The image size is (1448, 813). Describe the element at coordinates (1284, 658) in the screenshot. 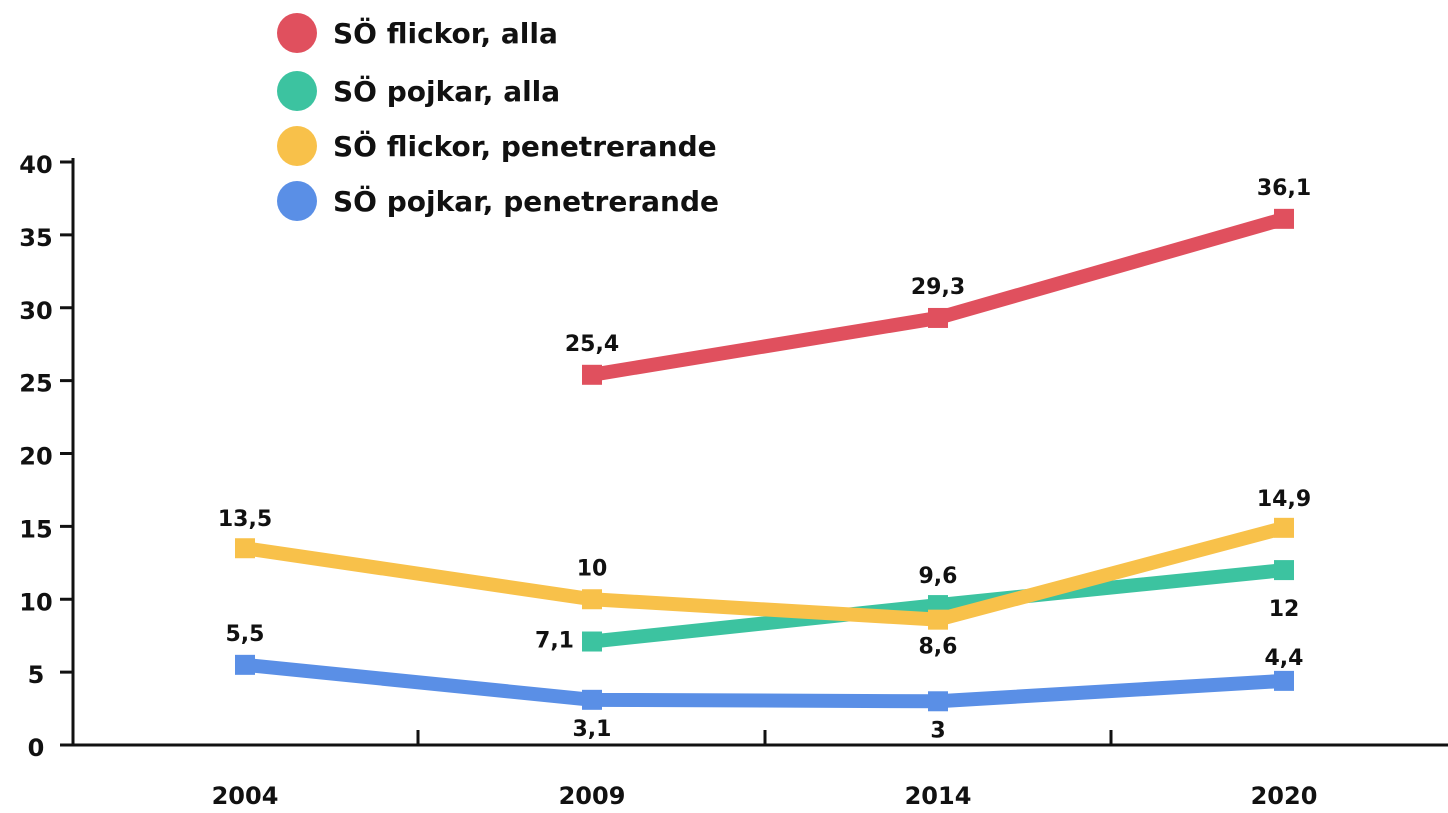

I see `data-label: 4,4` at that location.